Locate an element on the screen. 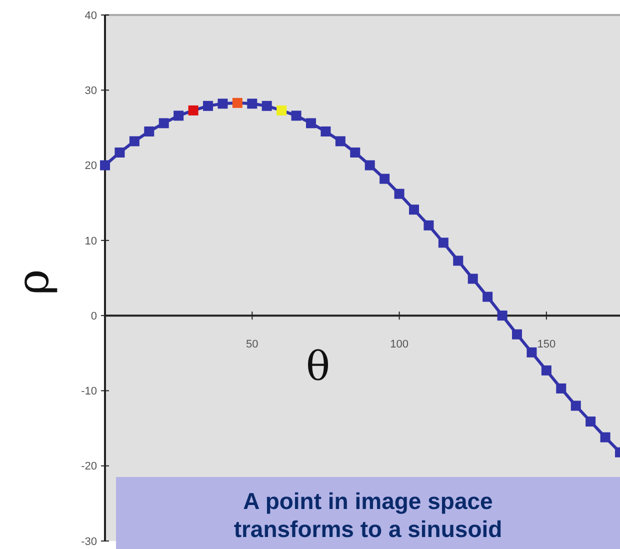 Image resolution: width=620 pixels, height=549 pixels. y-axis-title: ρ is located at coordinates (33, 282).